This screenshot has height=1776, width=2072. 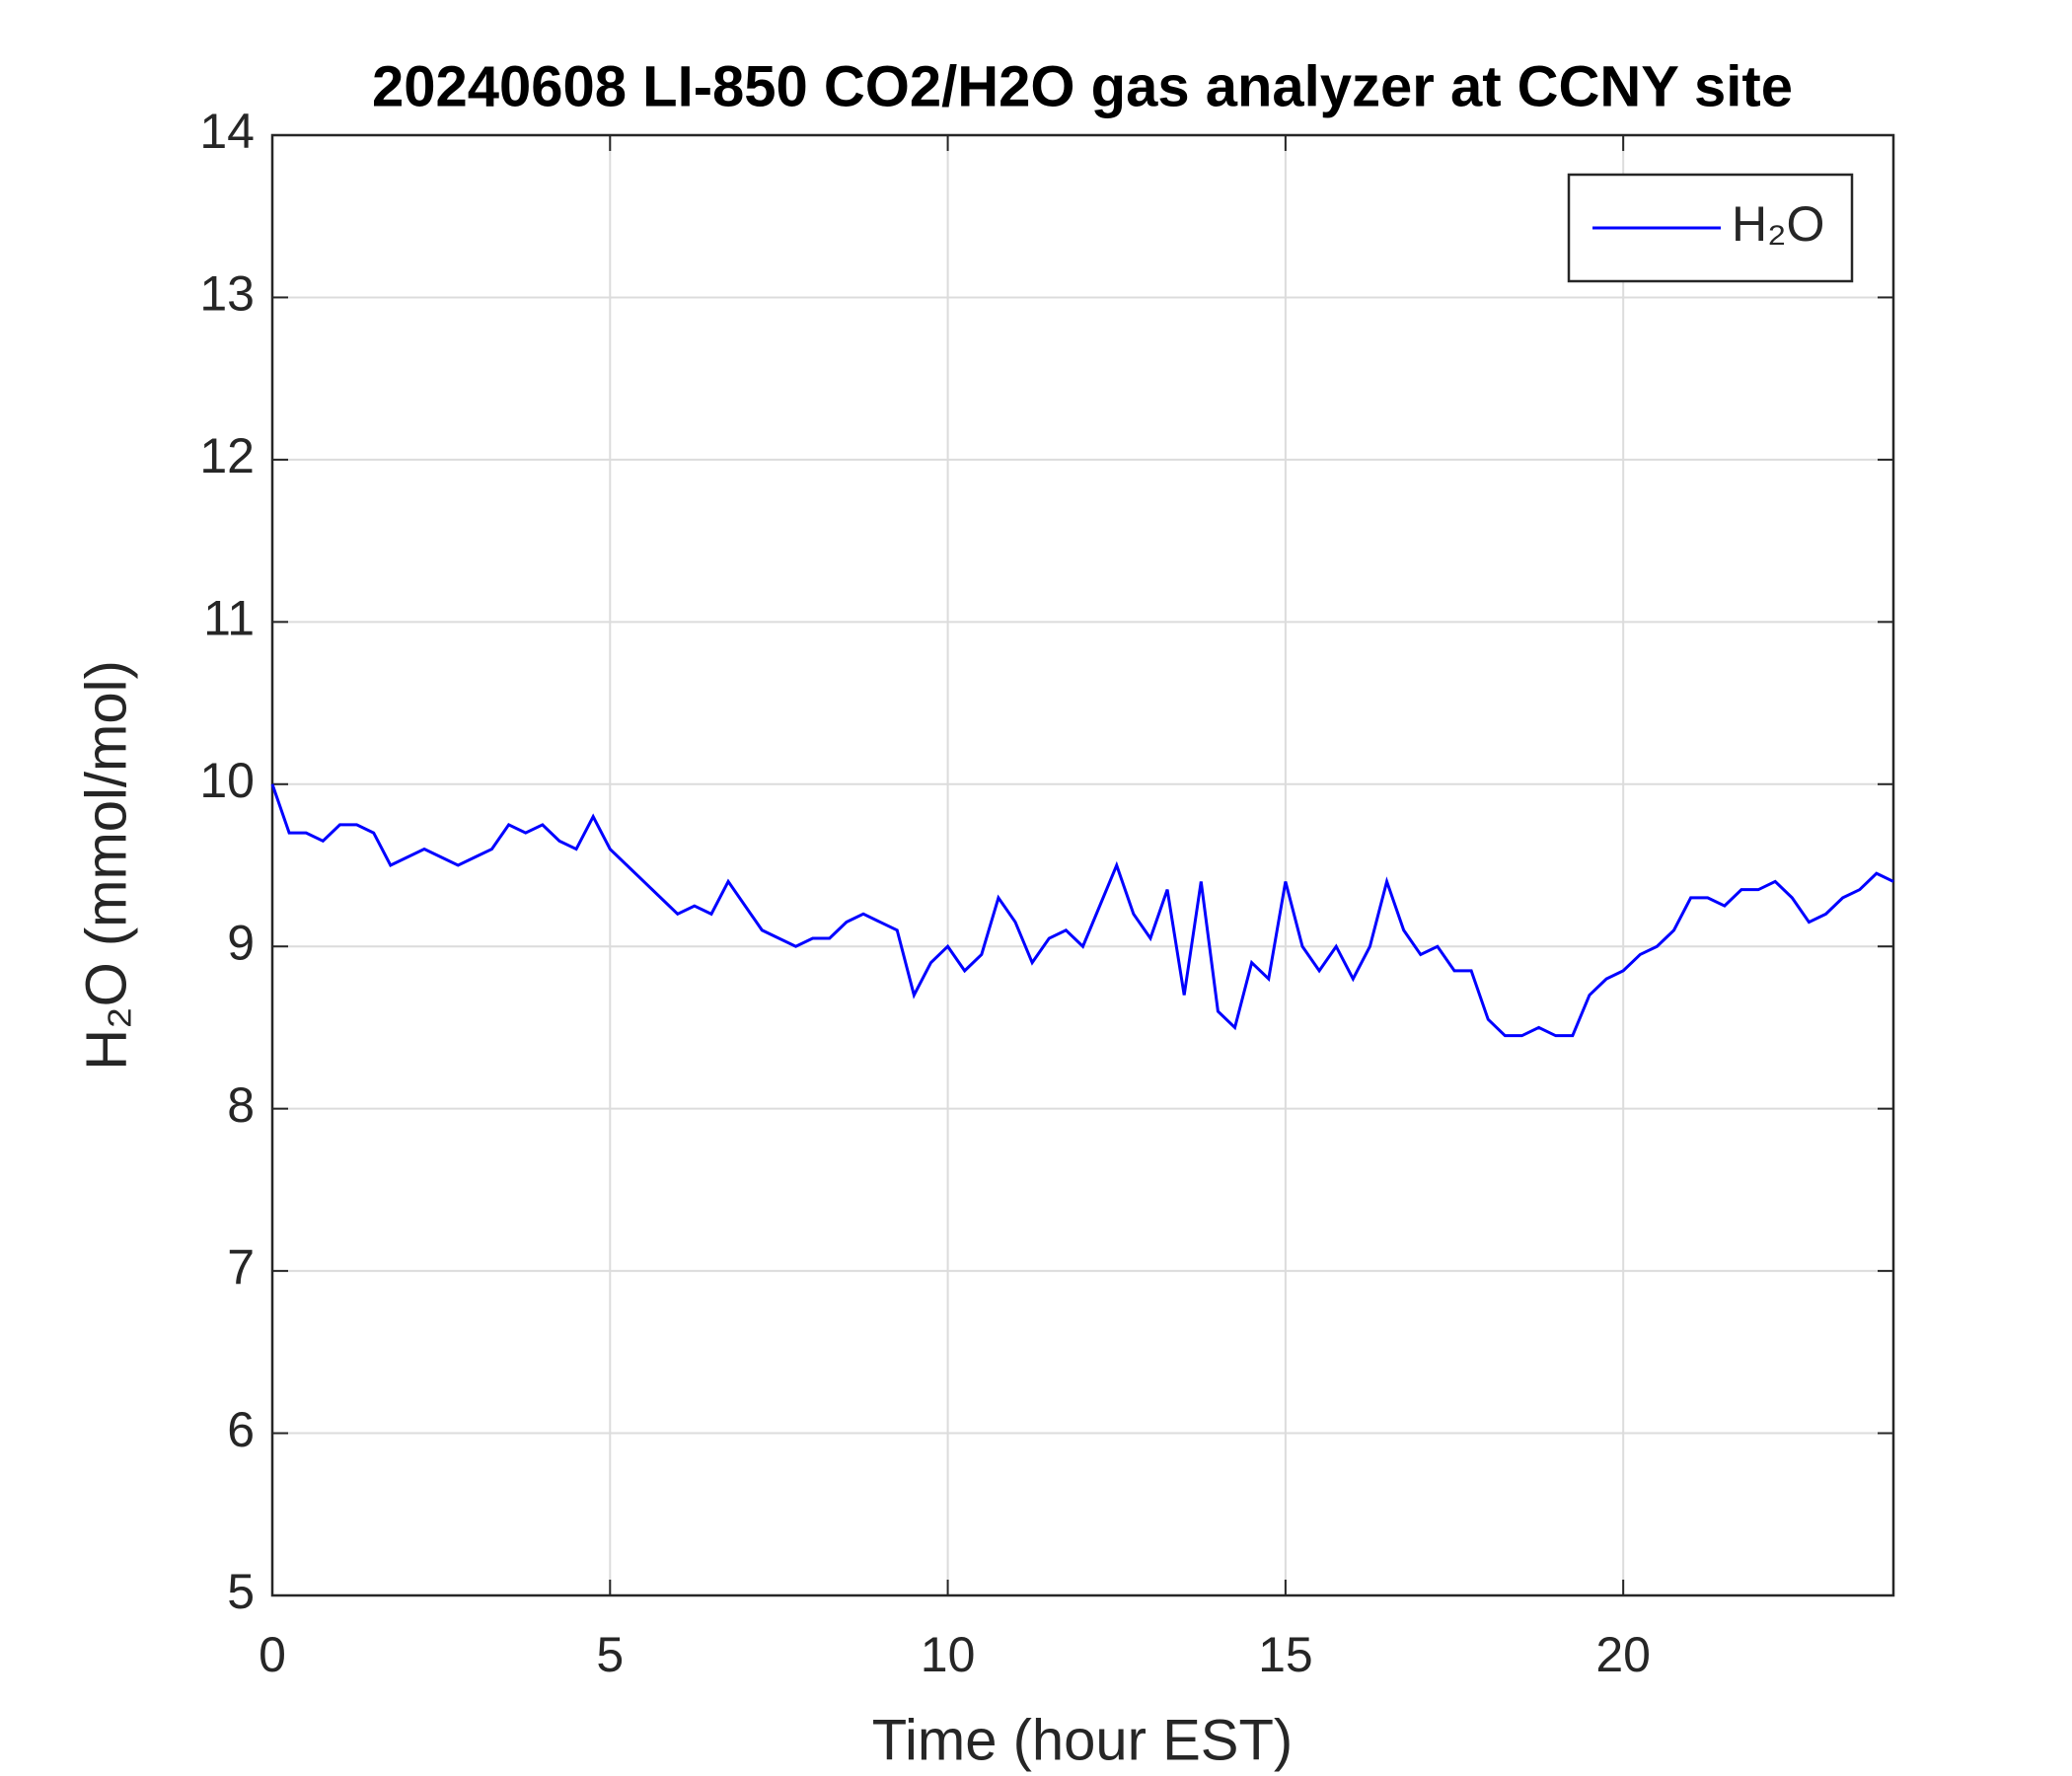 I want to click on x-tick-label: 20, so click(x=1623, y=1655).